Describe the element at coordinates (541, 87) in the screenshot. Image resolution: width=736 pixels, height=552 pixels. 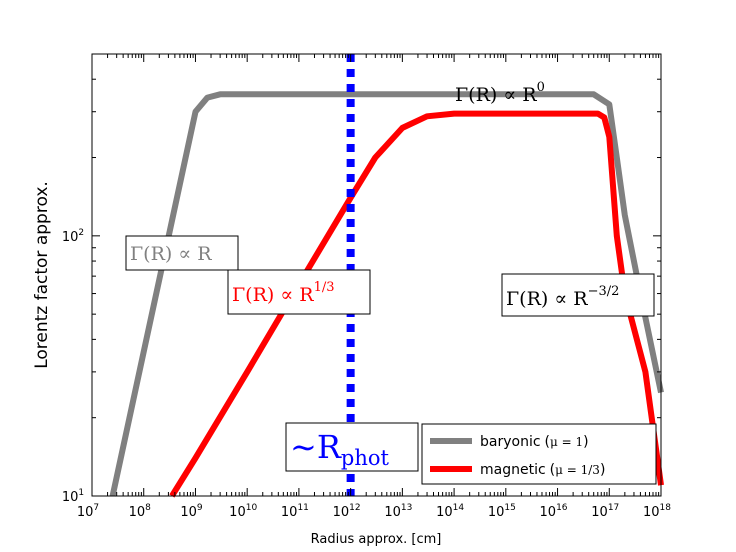
I see `annotation-gamma-r-zero-exp: 0` at that location.